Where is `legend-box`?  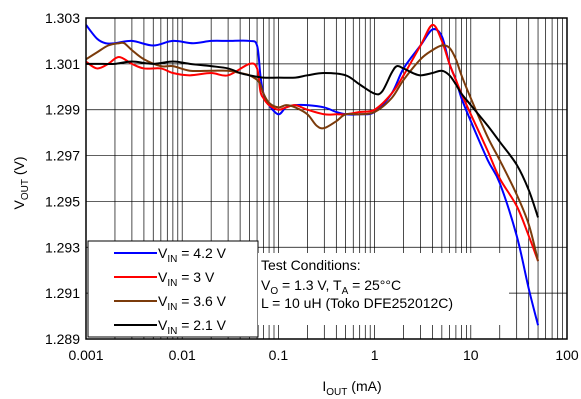 legend-box is located at coordinates (173, 289).